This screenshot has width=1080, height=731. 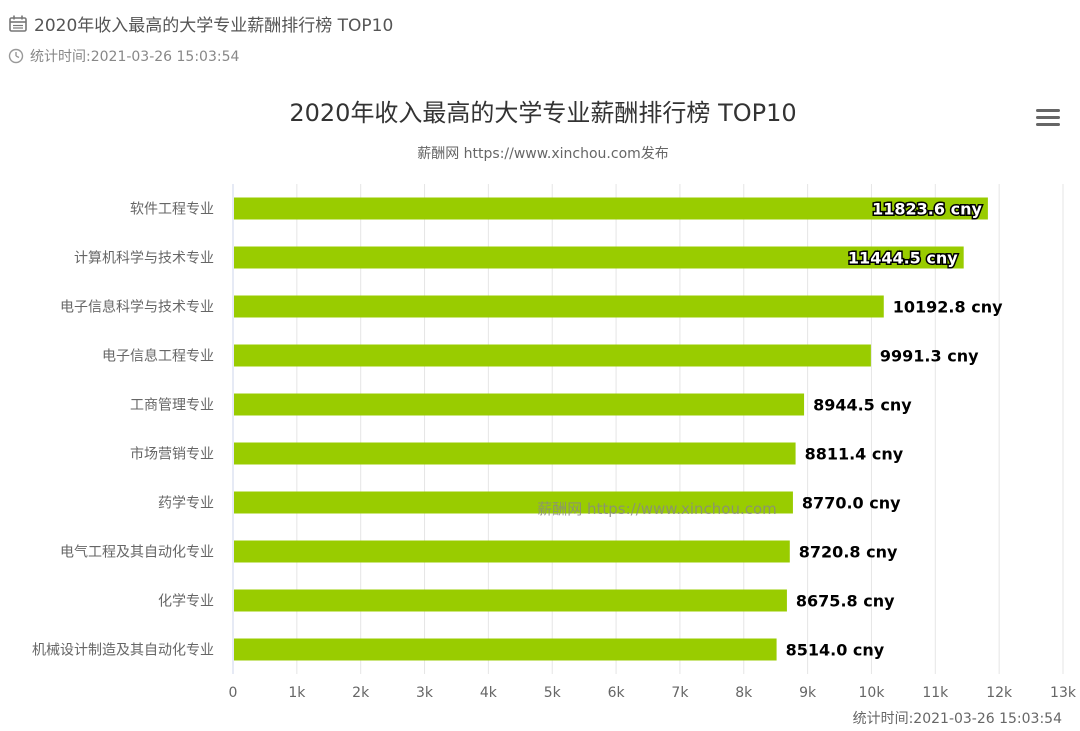 What do you see at coordinates (16, 56) in the screenshot?
I see `clock-icon` at bounding box center [16, 56].